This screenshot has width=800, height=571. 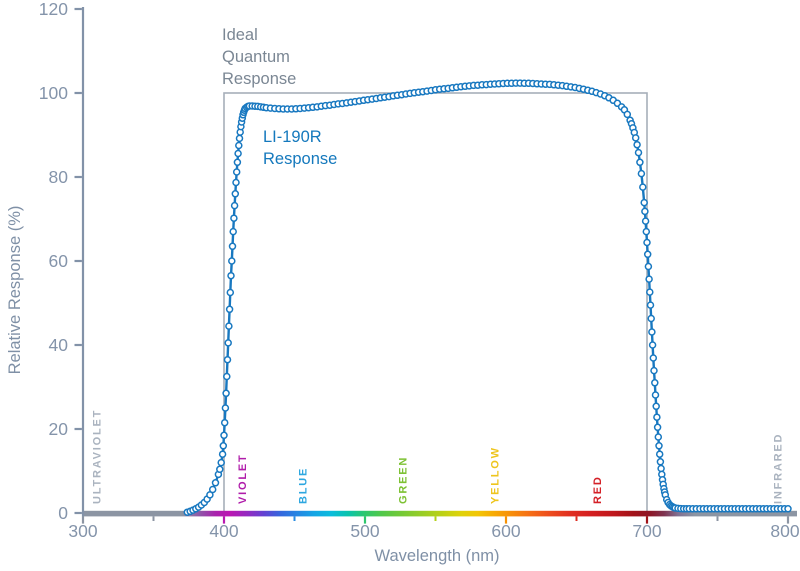 I want to click on spectrum-color-label: RED, so click(x=598, y=489).